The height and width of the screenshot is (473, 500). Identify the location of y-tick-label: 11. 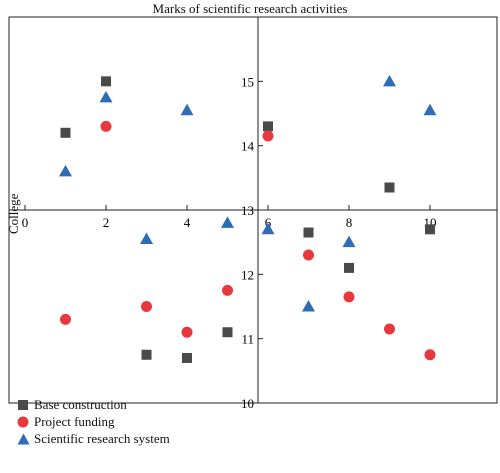
(247, 339).